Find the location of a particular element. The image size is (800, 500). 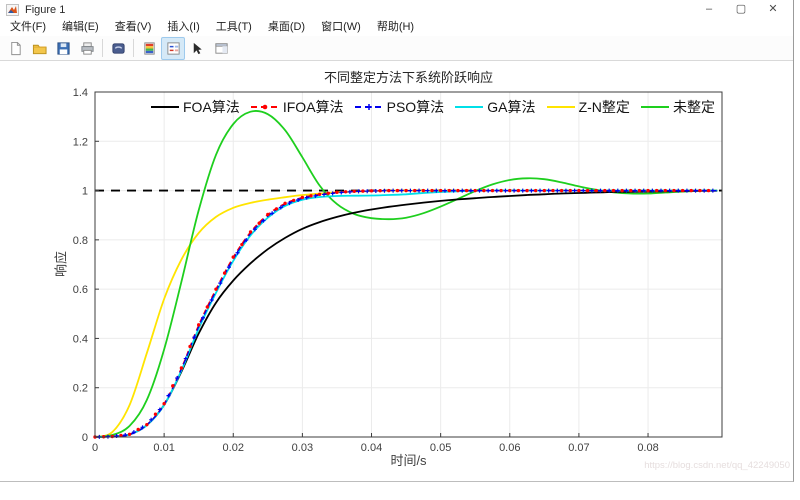

menu-tools: 工具(T) is located at coordinates (233, 27).